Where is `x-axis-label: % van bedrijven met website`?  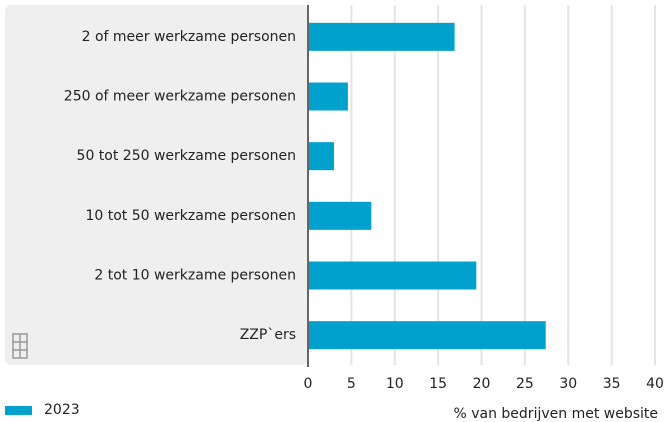 x-axis-label: % van bedrijven met website is located at coordinates (555, 414).